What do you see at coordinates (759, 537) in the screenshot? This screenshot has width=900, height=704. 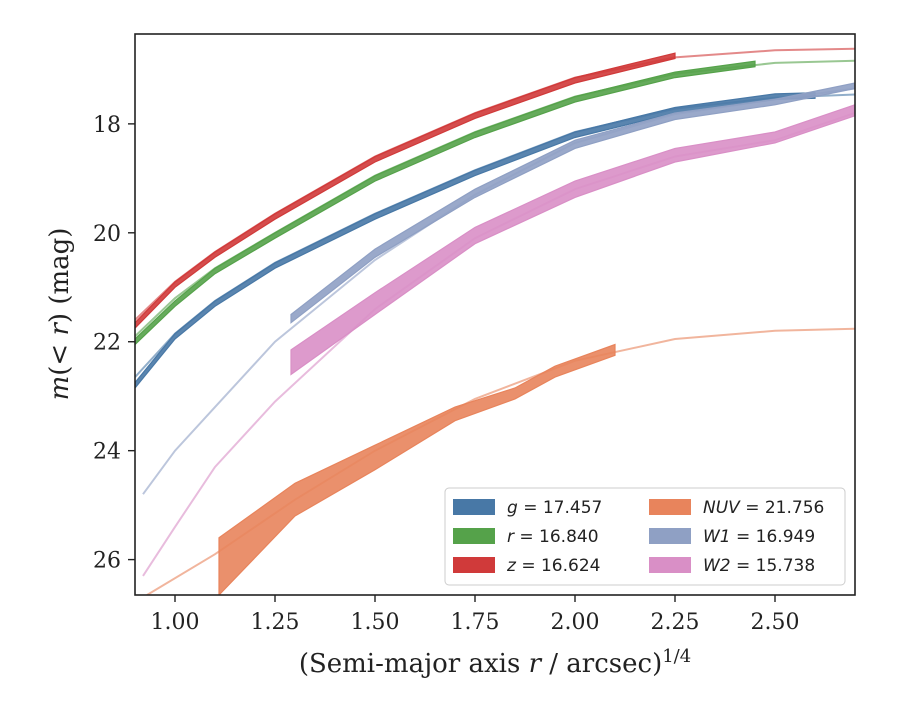 I see `legend-label-w1: W1 = 16.949` at bounding box center [759, 537].